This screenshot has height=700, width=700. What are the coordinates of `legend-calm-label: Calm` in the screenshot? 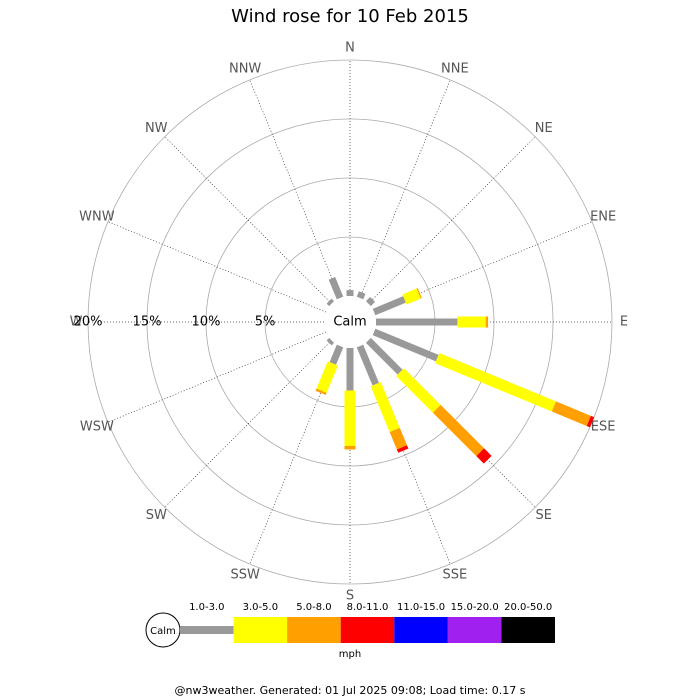 It's located at (163, 631).